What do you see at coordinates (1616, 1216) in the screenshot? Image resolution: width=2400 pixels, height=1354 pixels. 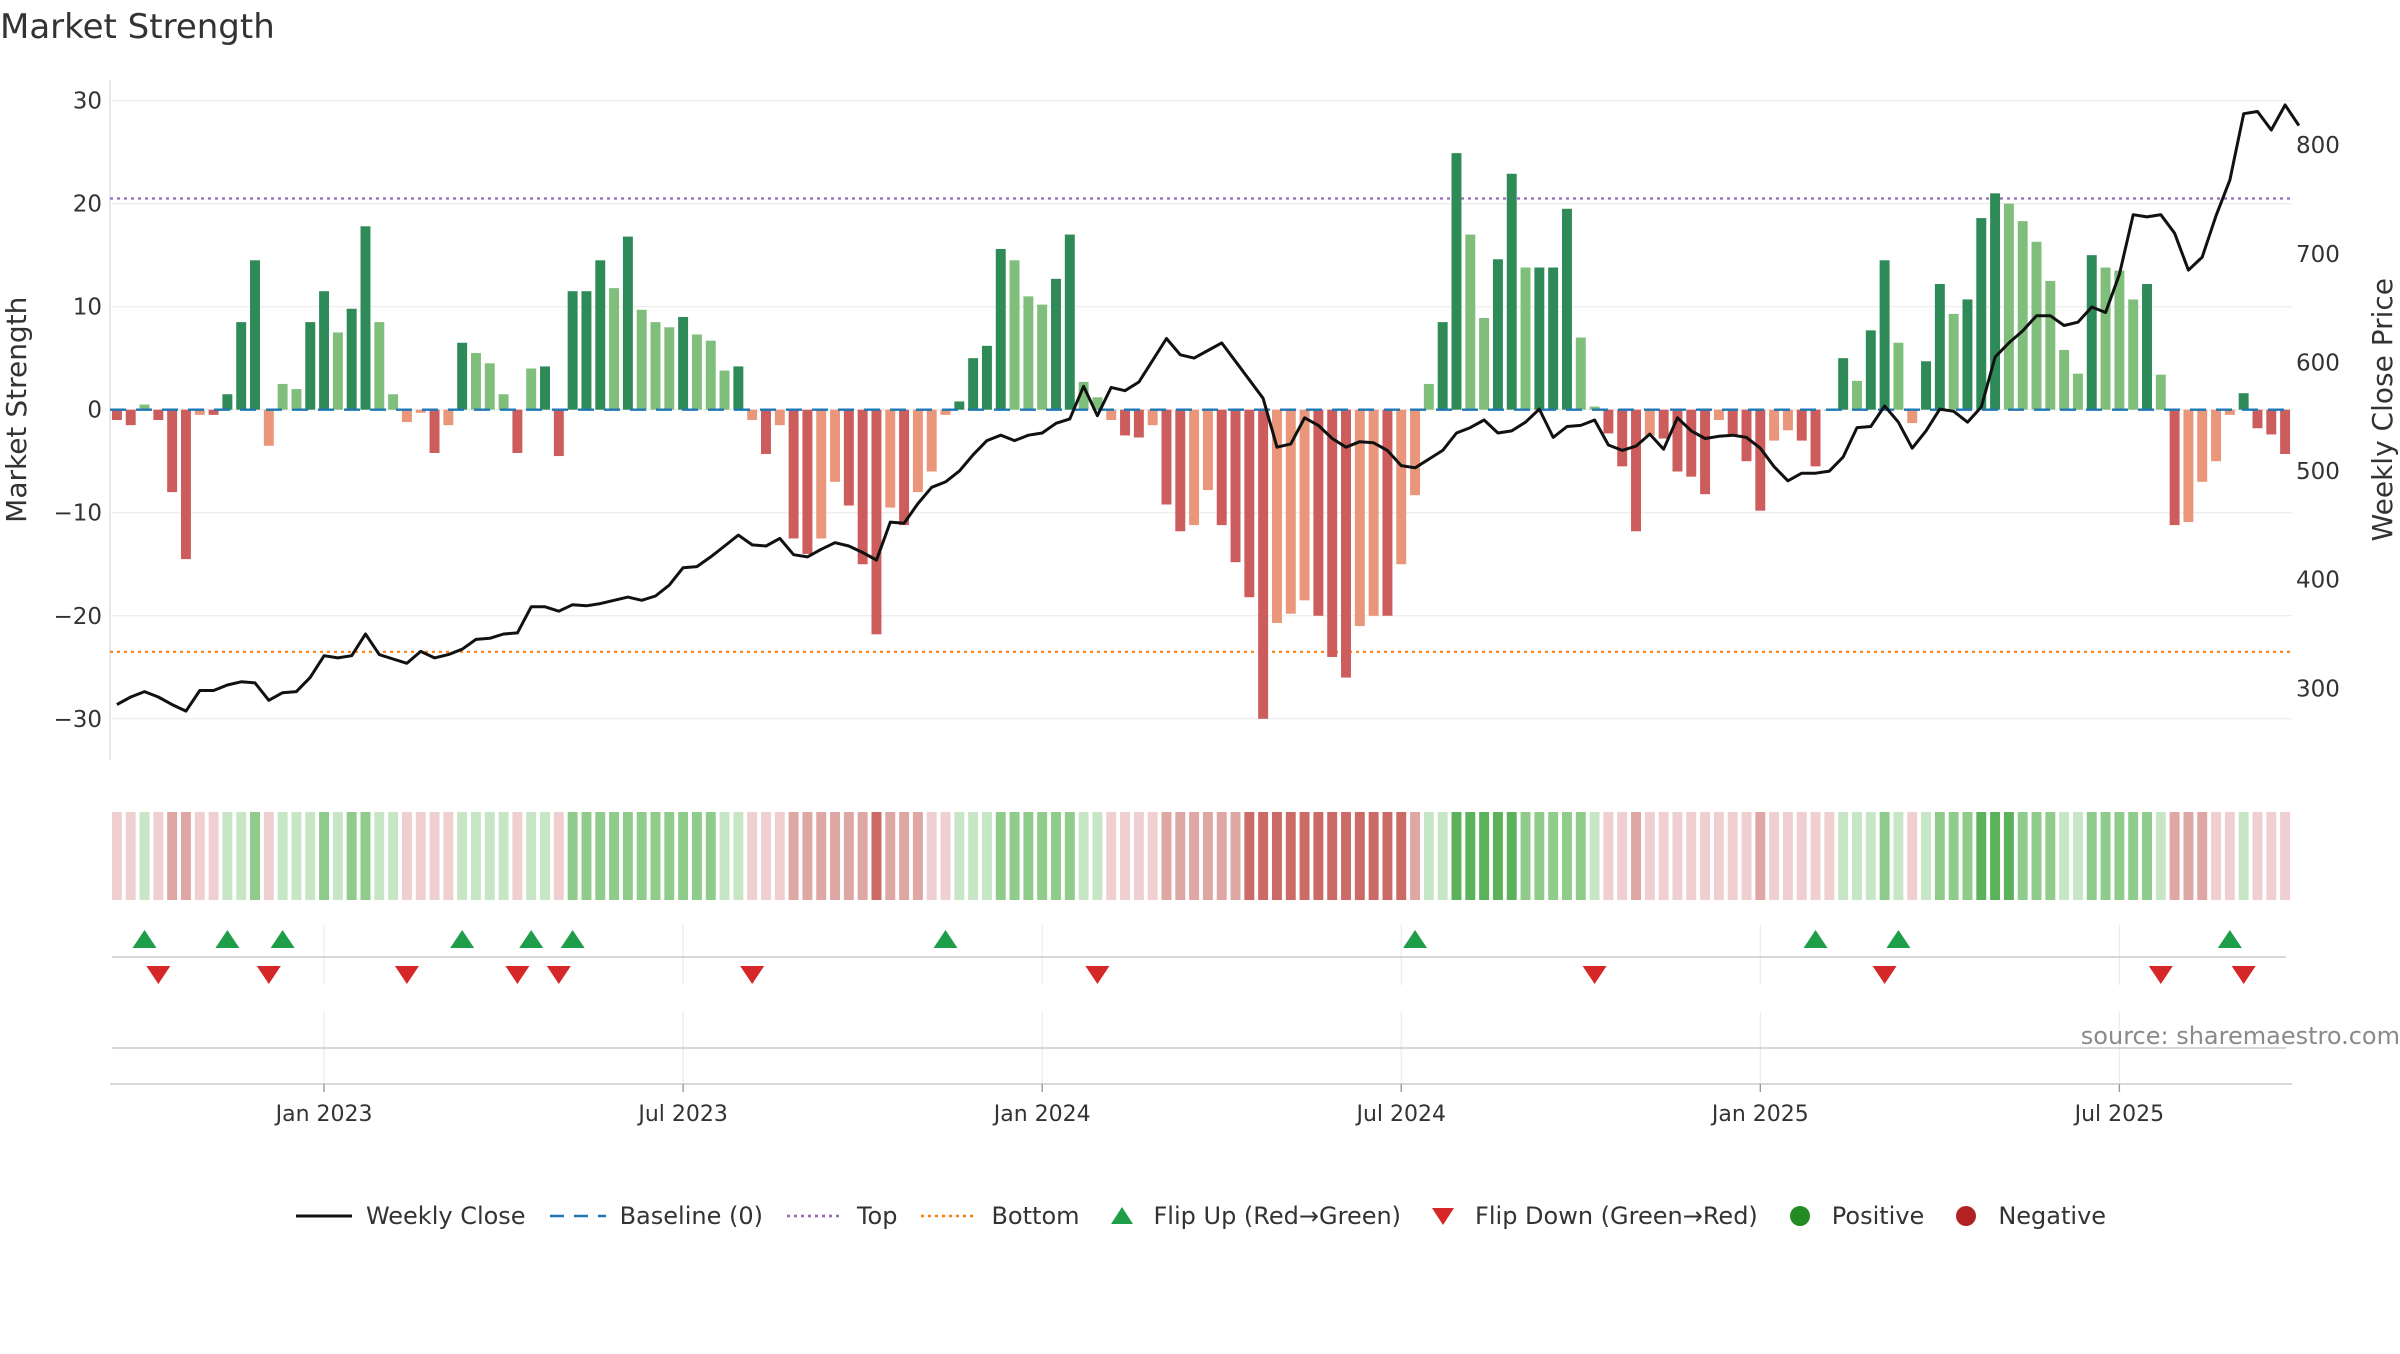 I see `legend-label: Flip Down (Green→Red)` at bounding box center [1616, 1216].